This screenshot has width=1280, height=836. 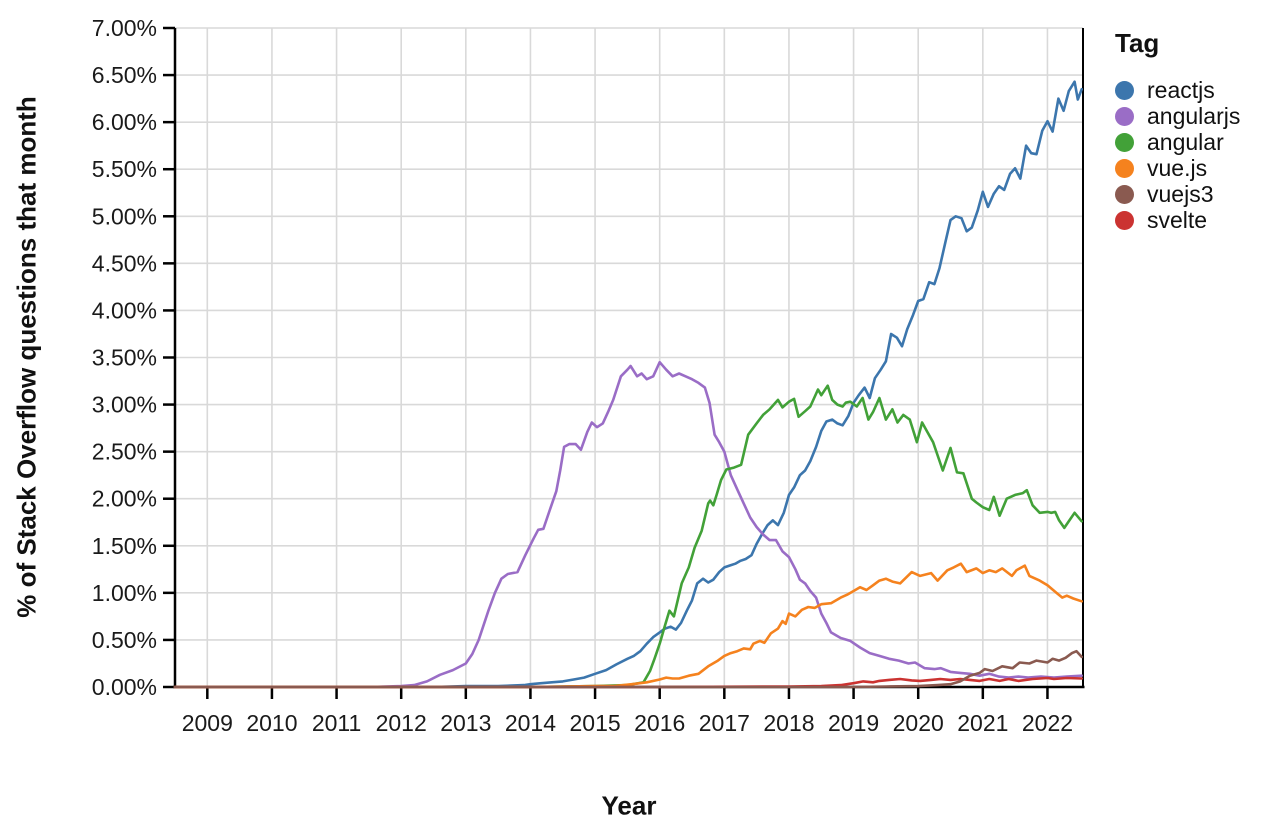 I want to click on x-tick-label: 2014, so click(x=530, y=723).